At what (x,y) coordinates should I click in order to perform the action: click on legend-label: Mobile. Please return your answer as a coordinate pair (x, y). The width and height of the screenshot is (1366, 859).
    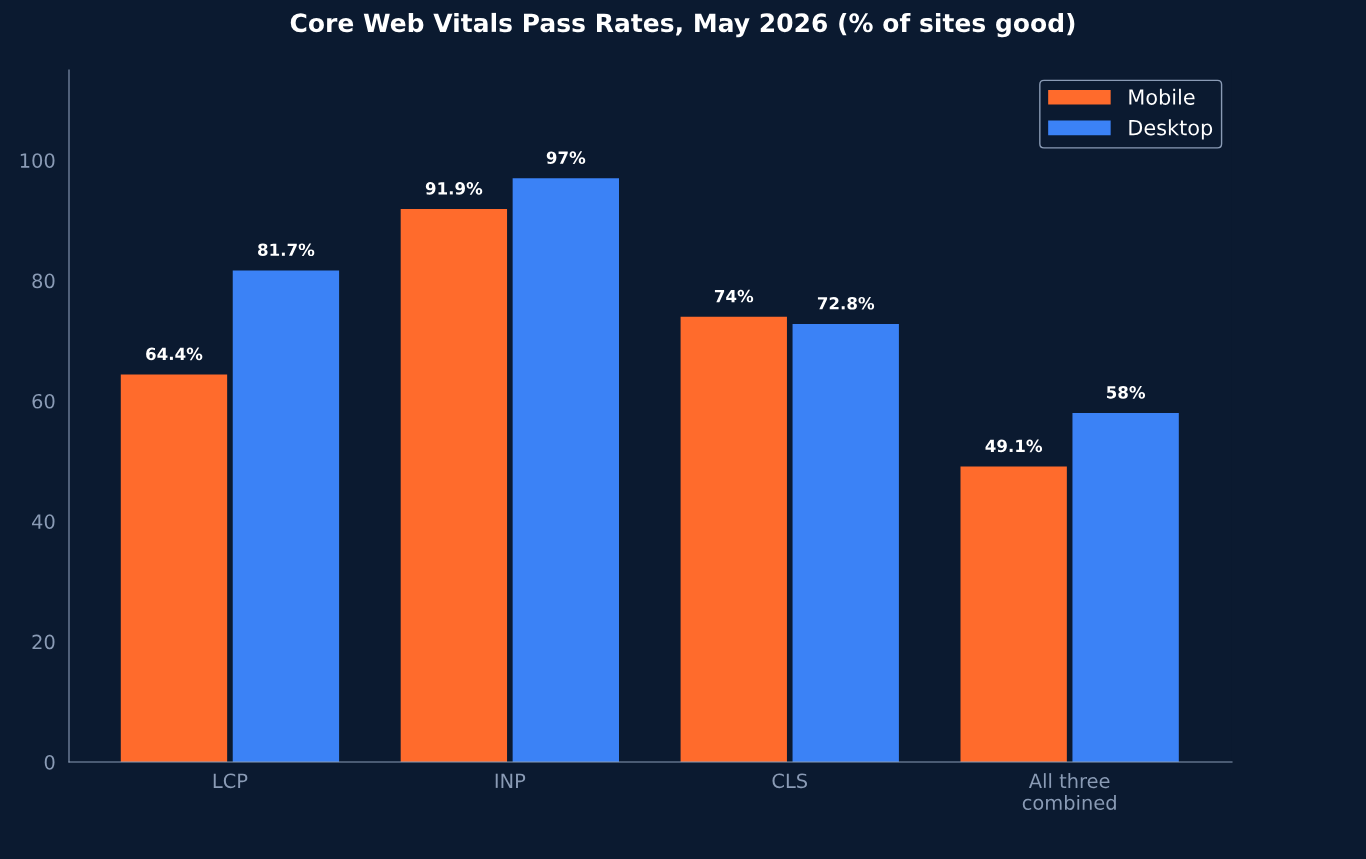
    Looking at the image, I should click on (1162, 96).